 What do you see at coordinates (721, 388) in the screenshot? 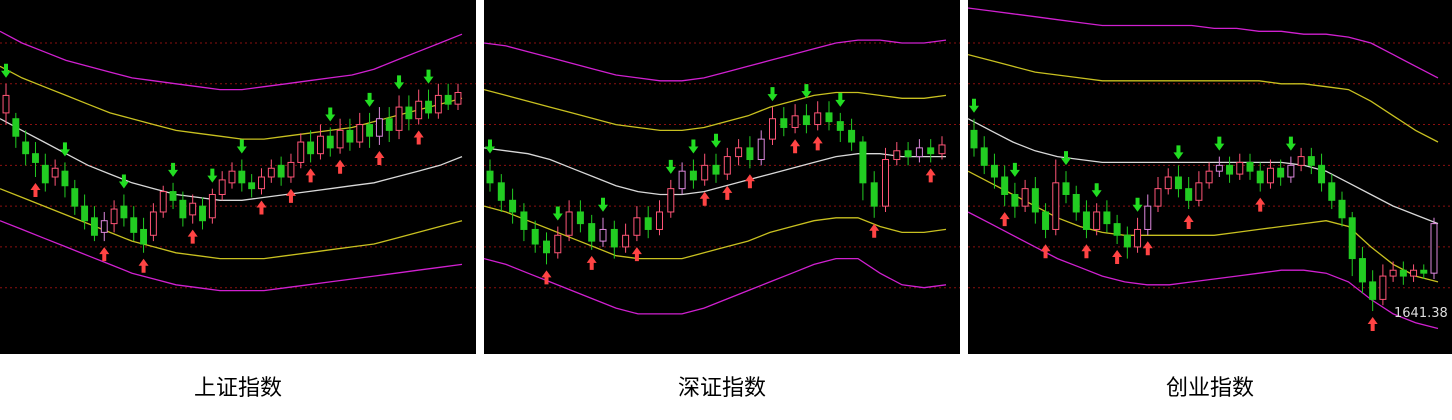
I see `chart-caption-shenzhen: 深证指数` at bounding box center [721, 388].